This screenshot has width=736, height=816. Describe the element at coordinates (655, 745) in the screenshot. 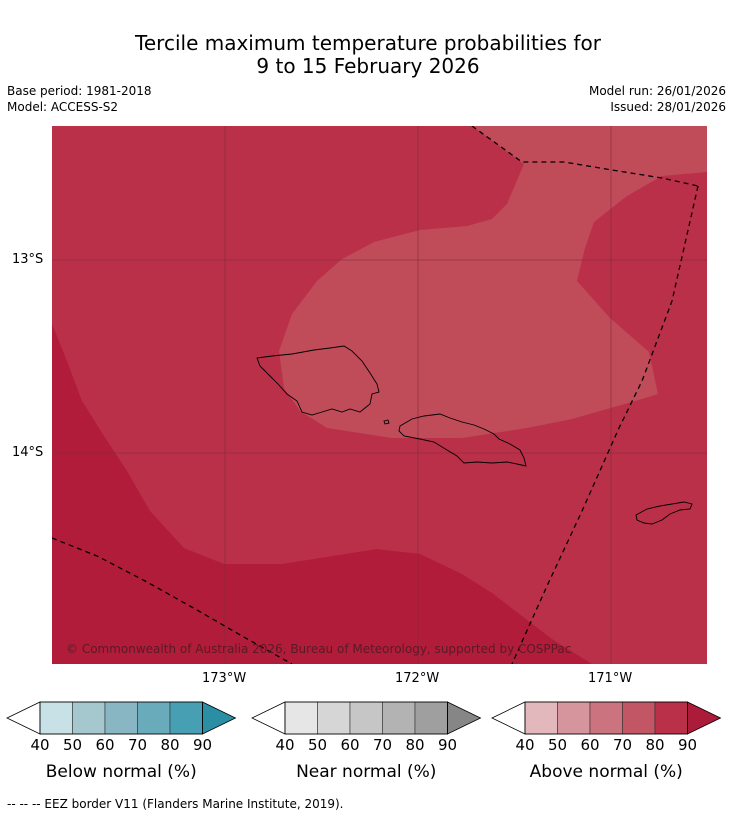

I see `above-colorbar-tick: 80` at that location.